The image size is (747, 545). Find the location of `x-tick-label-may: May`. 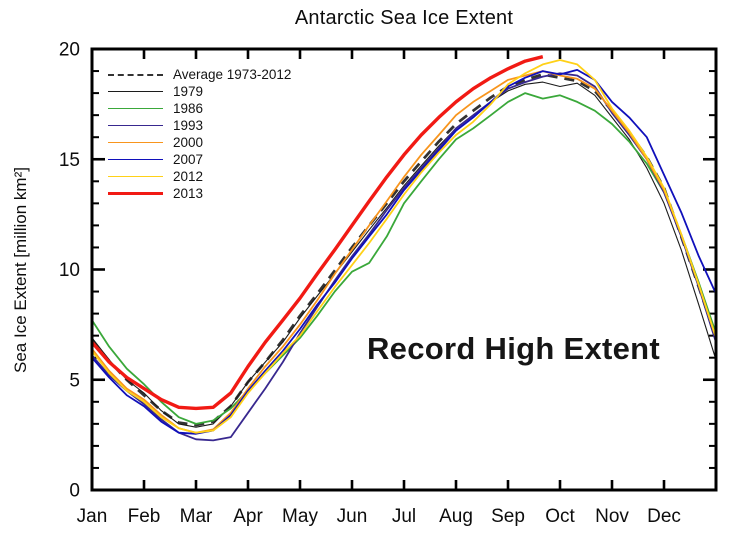

x-tick-label-may: May is located at coordinates (300, 516).